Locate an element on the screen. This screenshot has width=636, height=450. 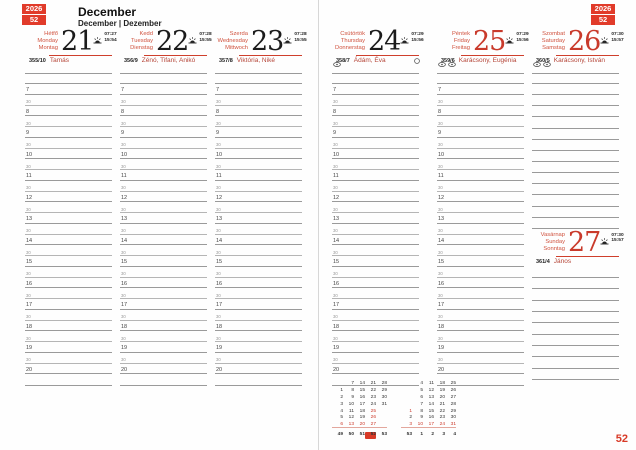
mini-calendar-week-number: 2 is located at coordinates (432, 435).